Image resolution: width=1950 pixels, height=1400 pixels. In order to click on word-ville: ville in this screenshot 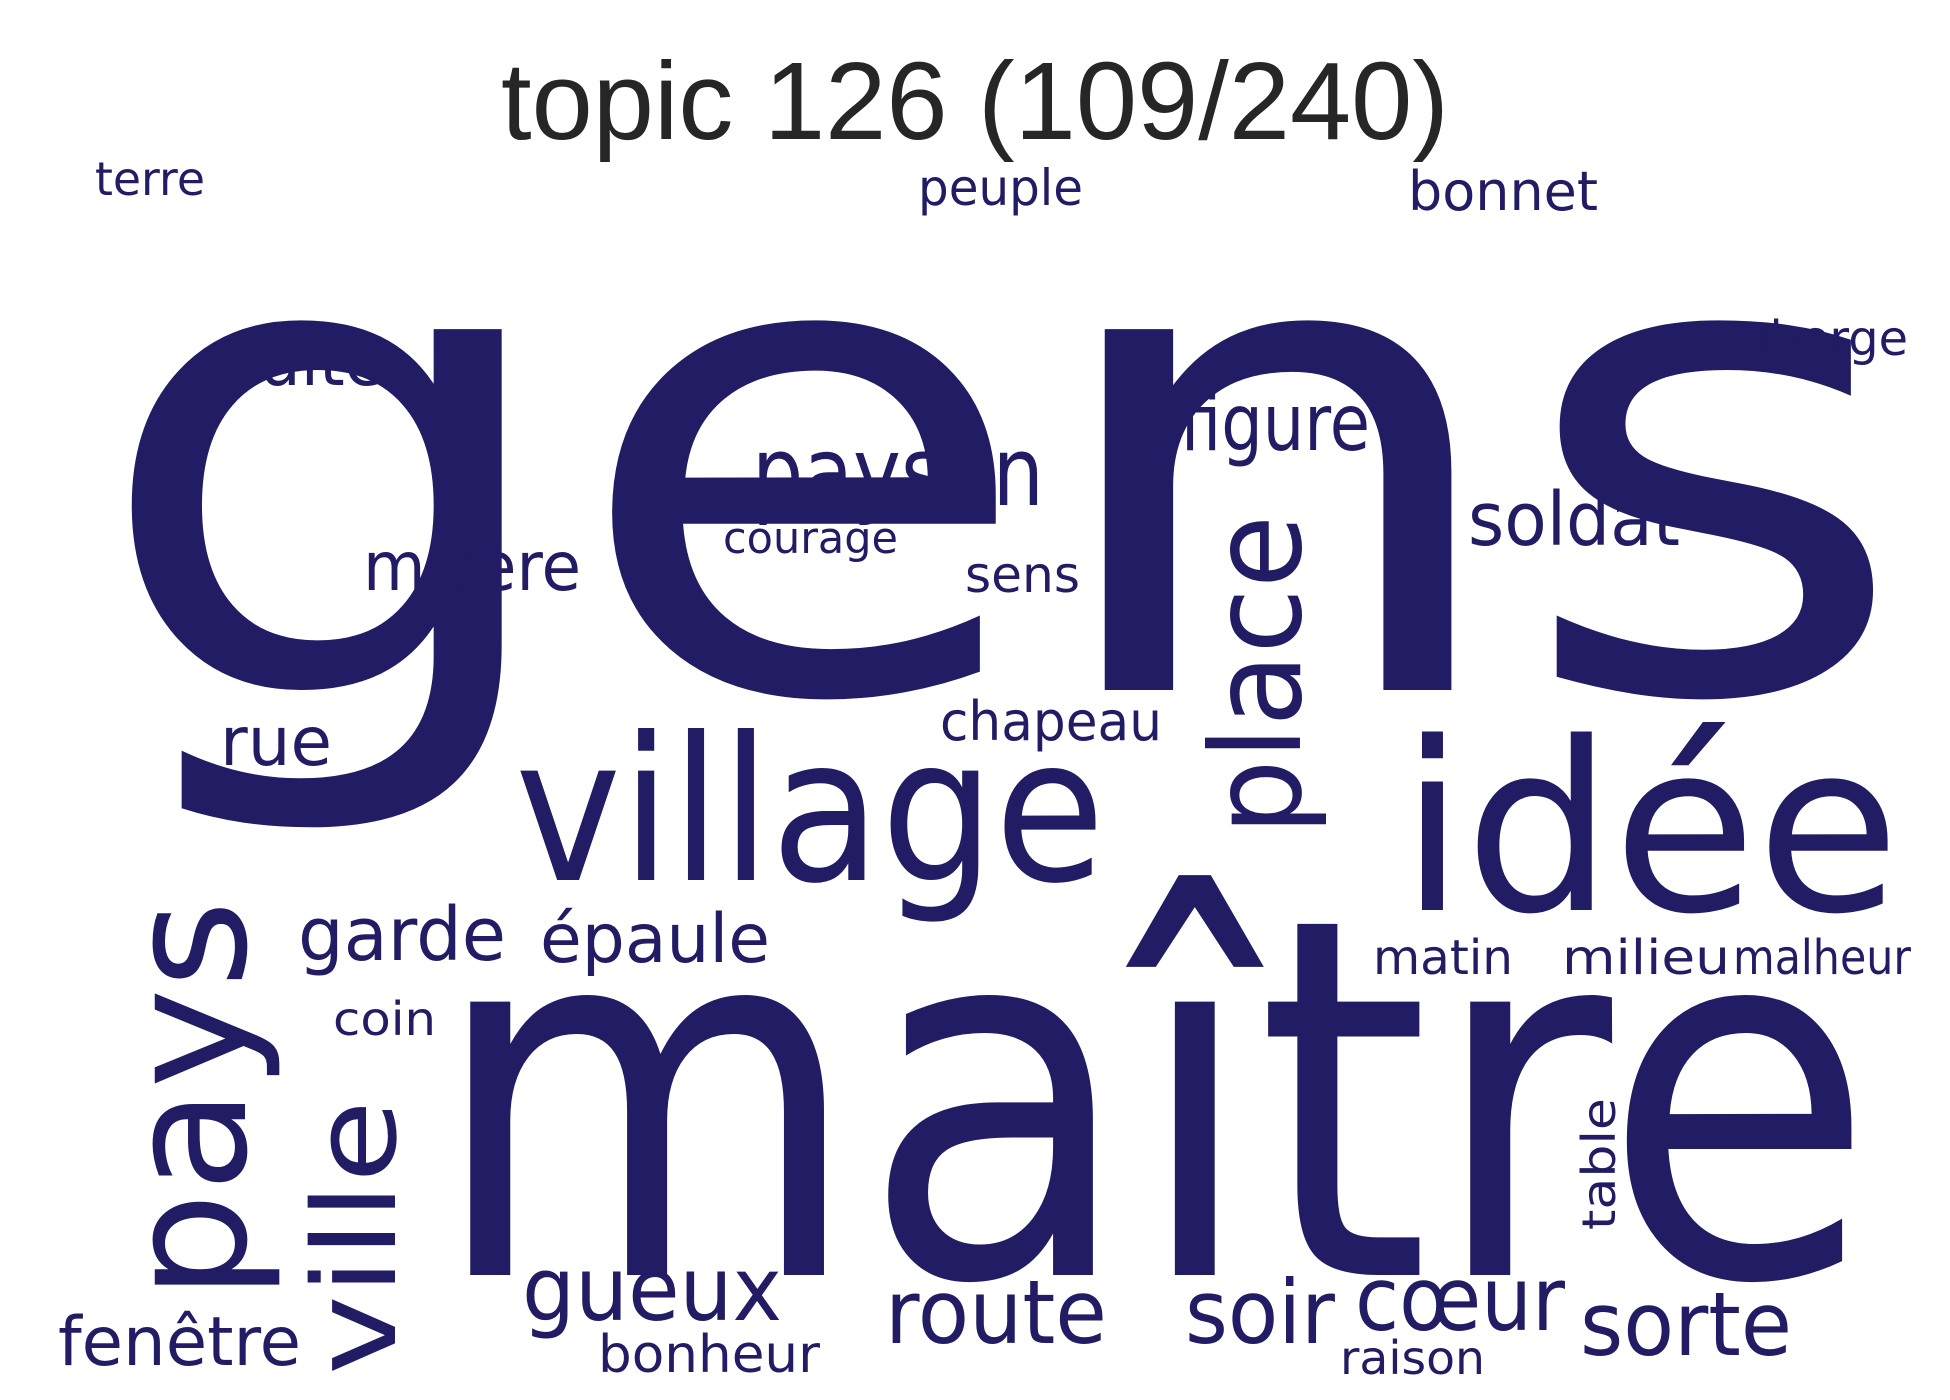, I will do `click(356, 1237)`.